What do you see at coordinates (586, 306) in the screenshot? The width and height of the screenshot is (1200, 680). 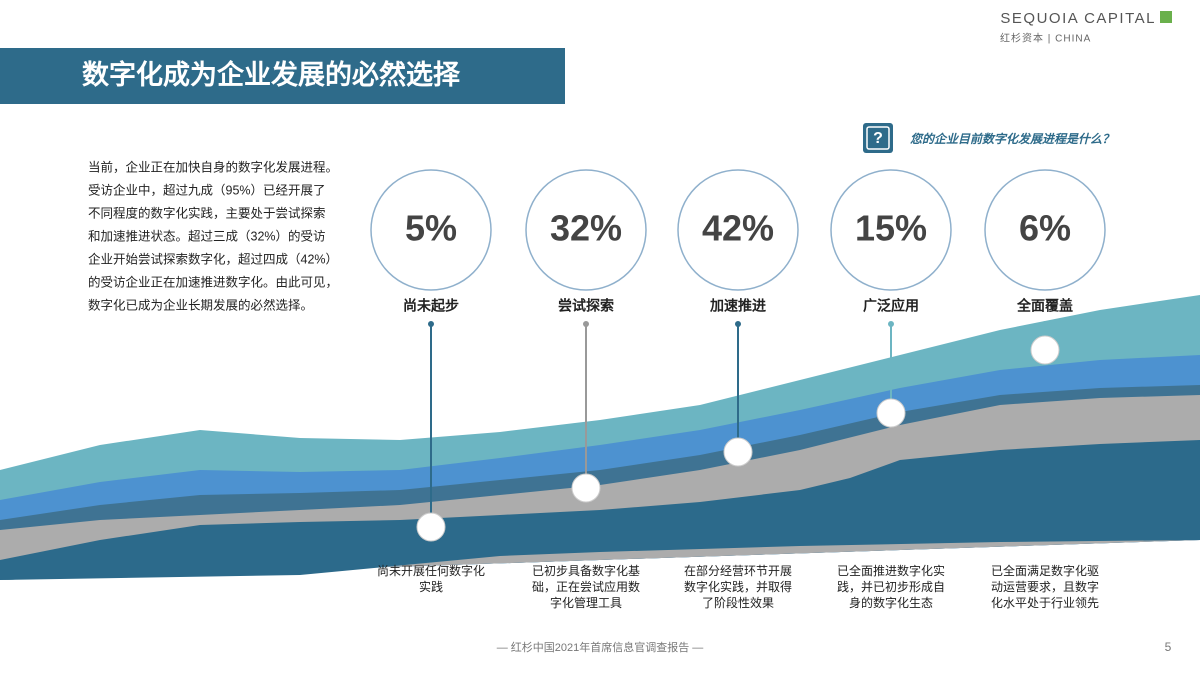 I see `stage-label: 尝试探索` at bounding box center [586, 306].